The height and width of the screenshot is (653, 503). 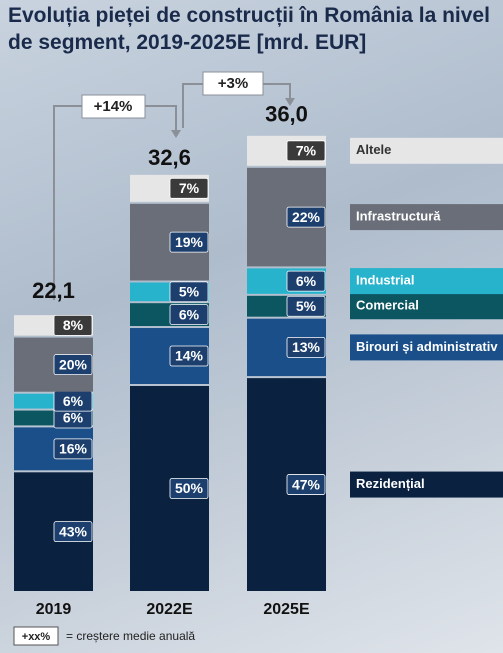 What do you see at coordinates (387, 305) in the screenshot?
I see `legend-label: Comercial` at bounding box center [387, 305].